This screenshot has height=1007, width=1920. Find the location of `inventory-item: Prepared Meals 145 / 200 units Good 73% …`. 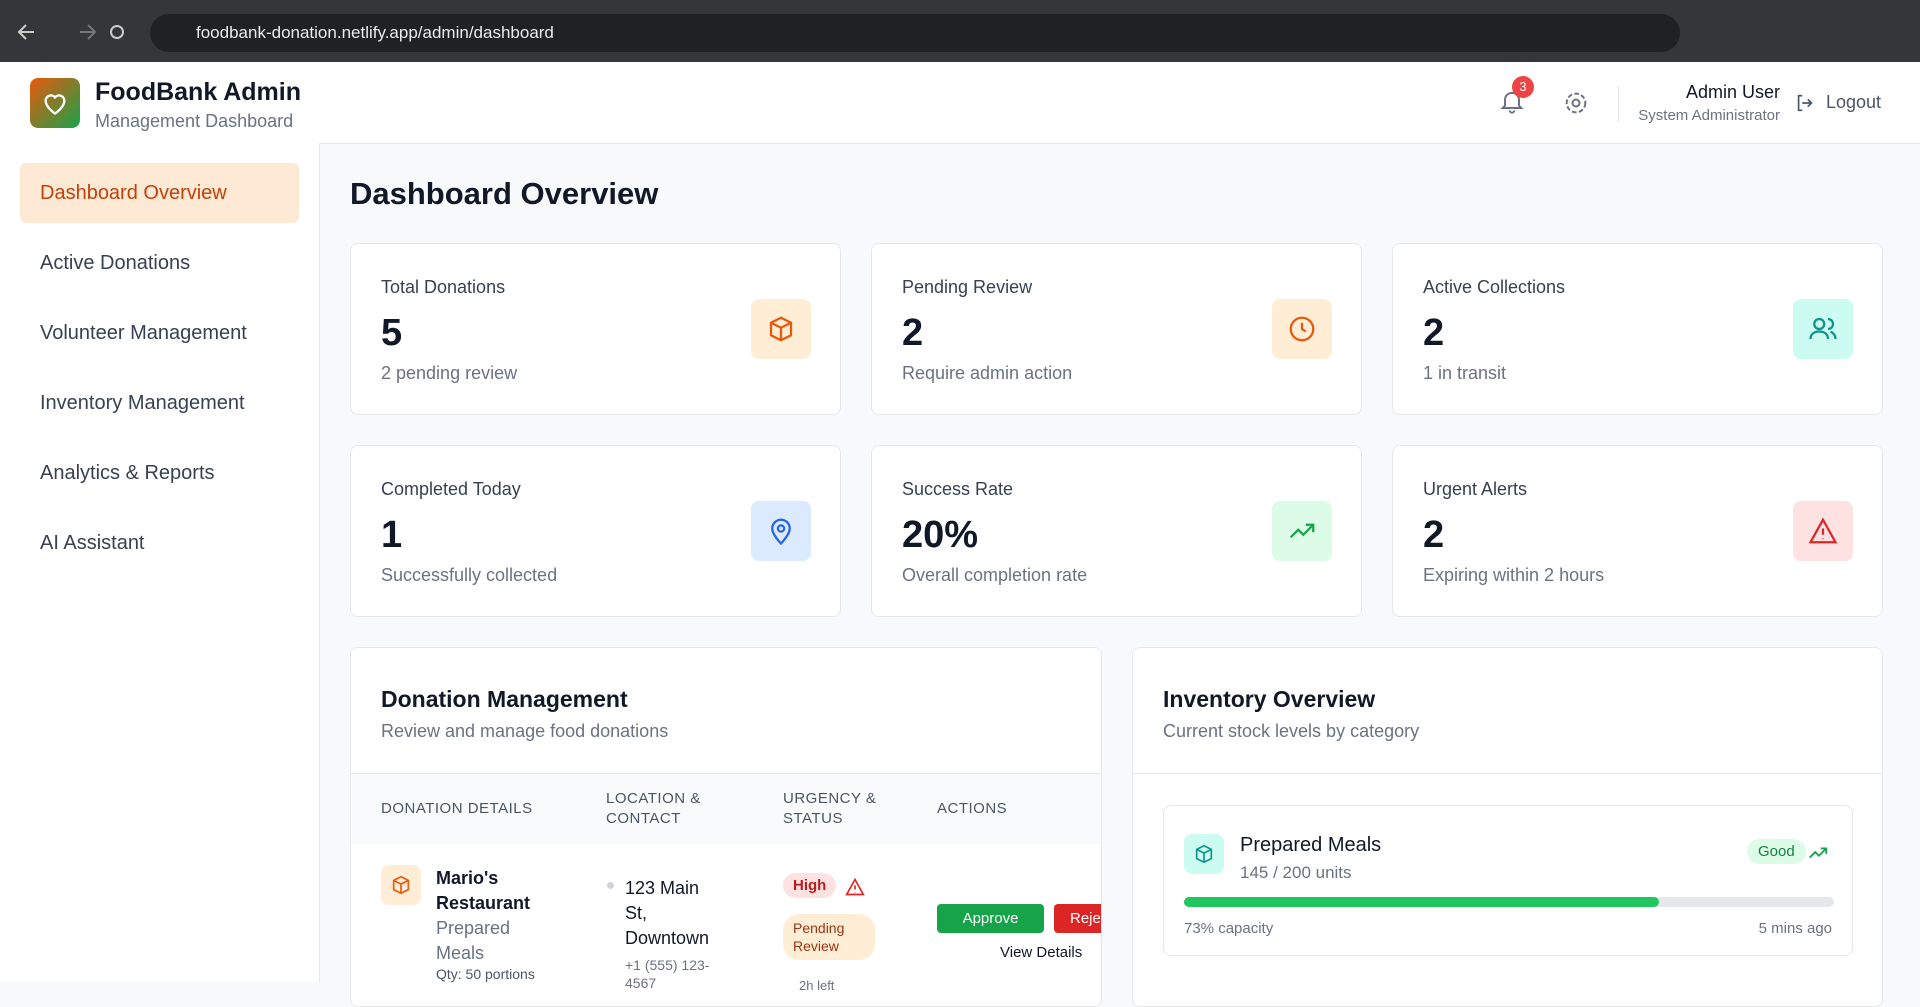

inventory-item: Prepared Meals 145 / 200 units Good 73% … is located at coordinates (1508, 880).